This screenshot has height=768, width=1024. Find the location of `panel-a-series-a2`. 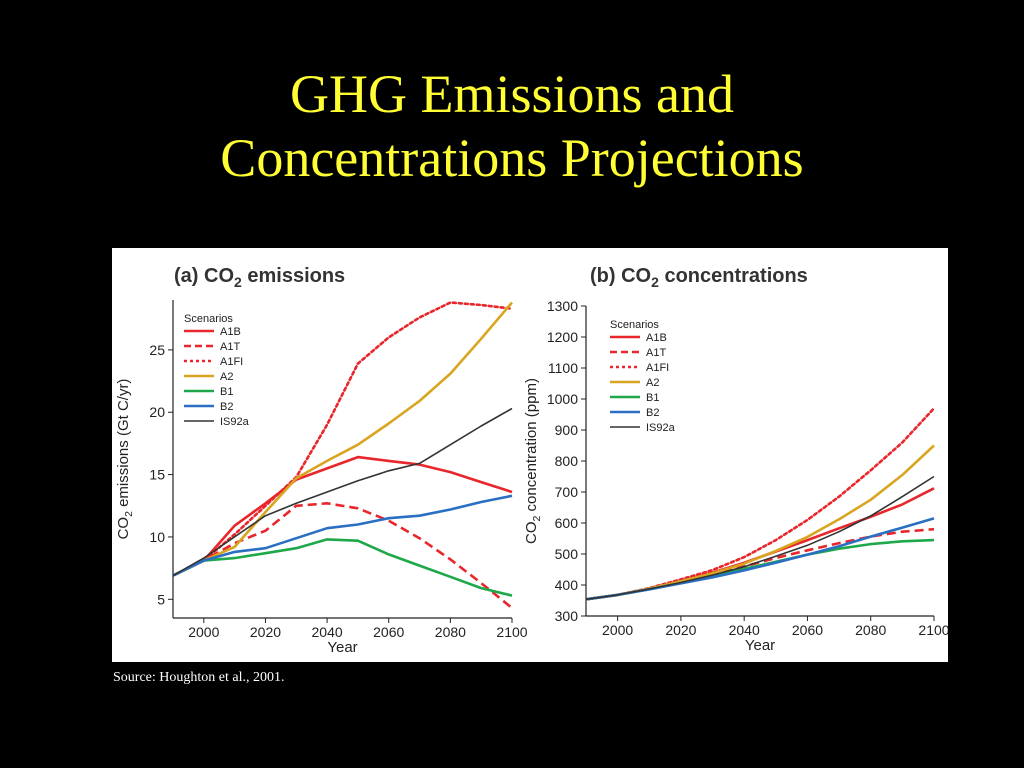

panel-a-series-a2 is located at coordinates (343, 439).